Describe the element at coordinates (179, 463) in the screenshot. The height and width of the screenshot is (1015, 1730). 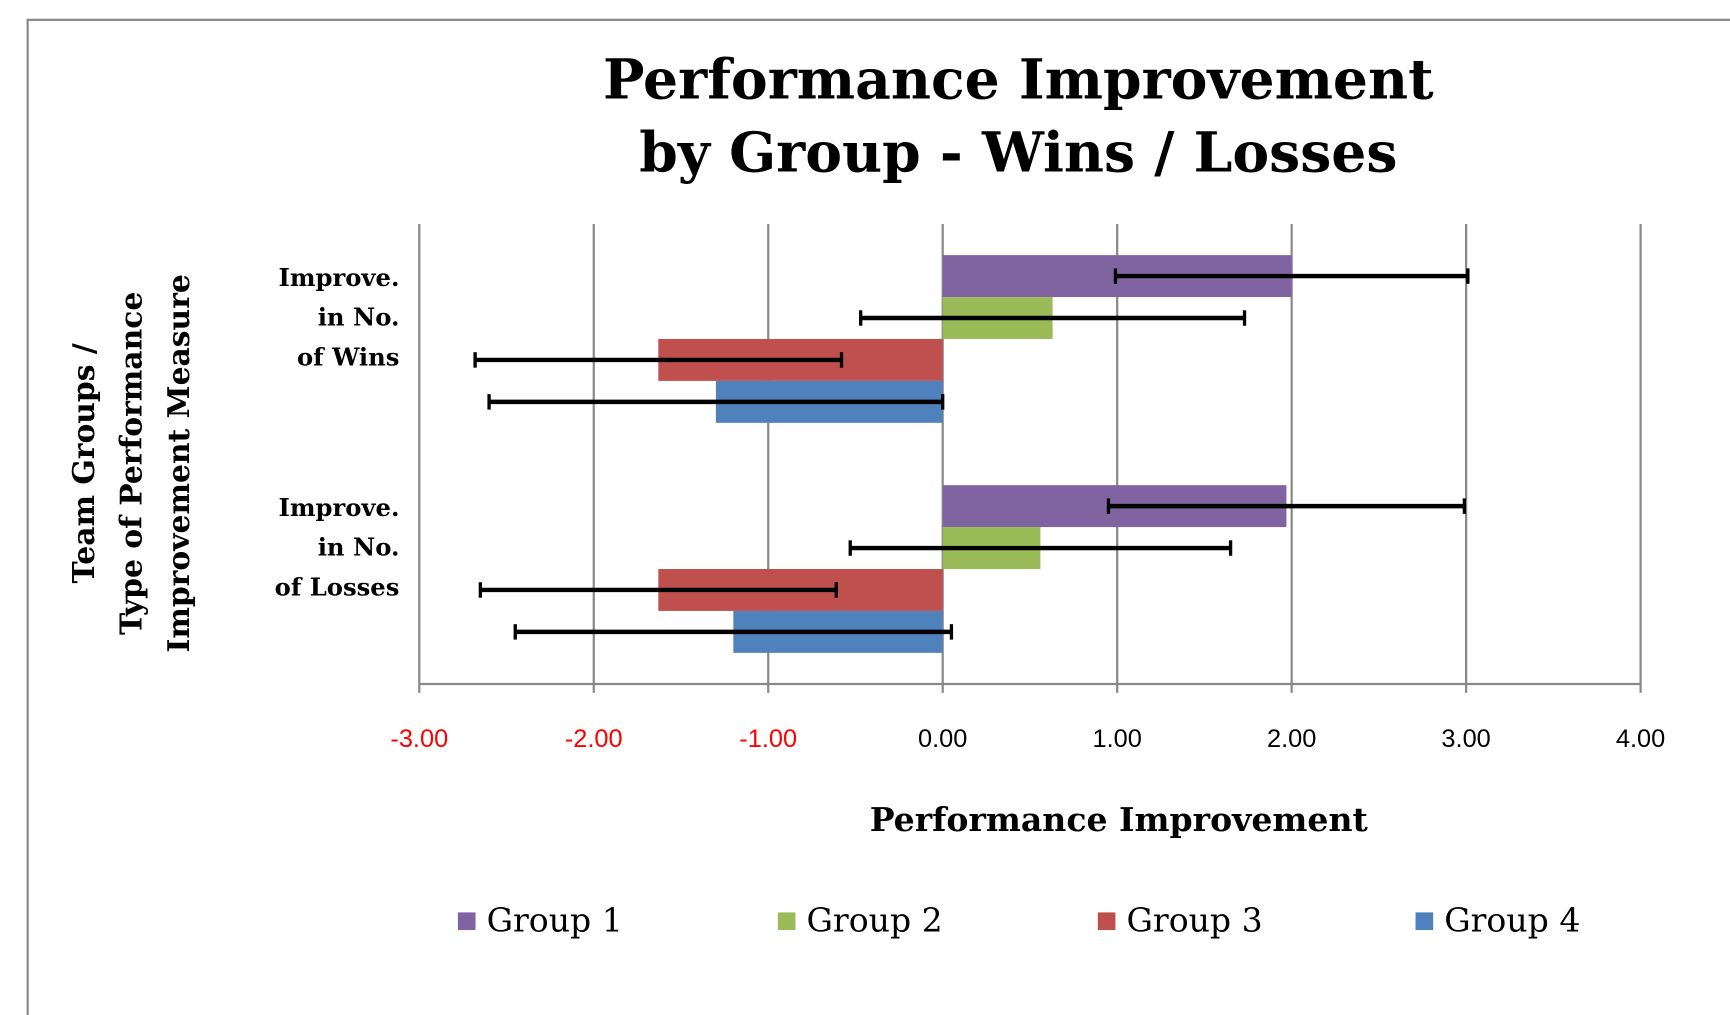
I see `y-axis-label: Improvement Measure` at that location.